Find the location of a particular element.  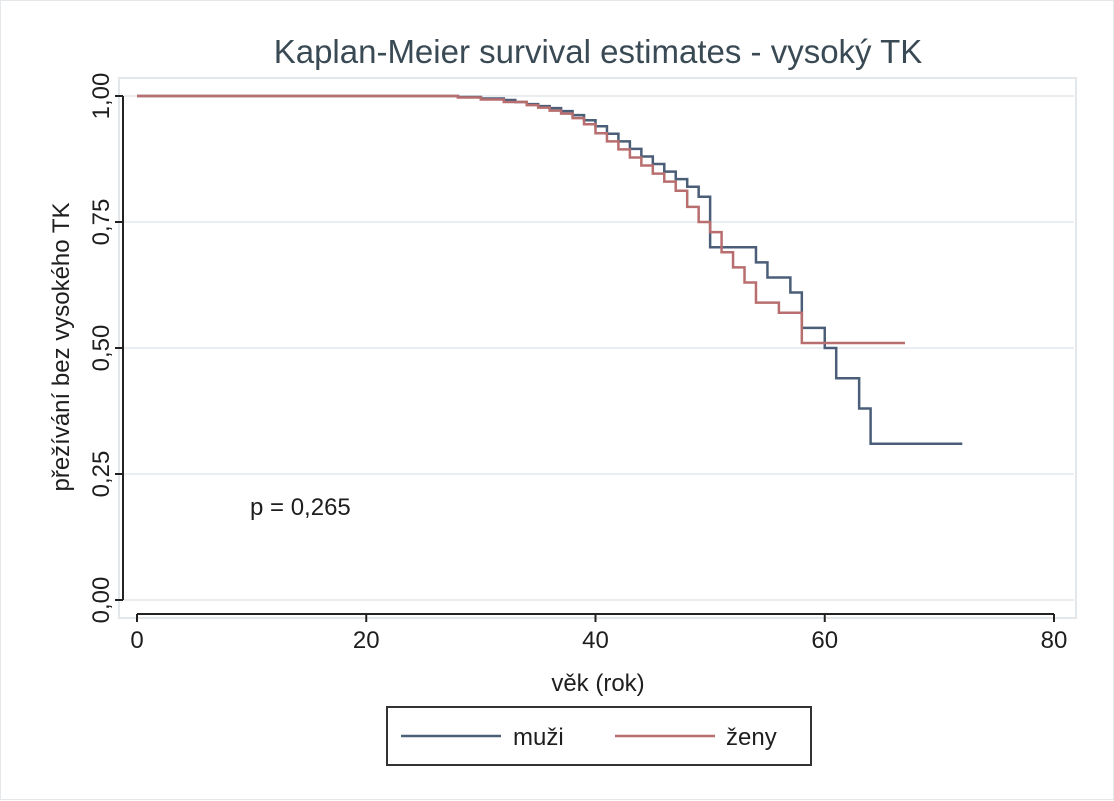

legend: muži ženy is located at coordinates (599, 736).